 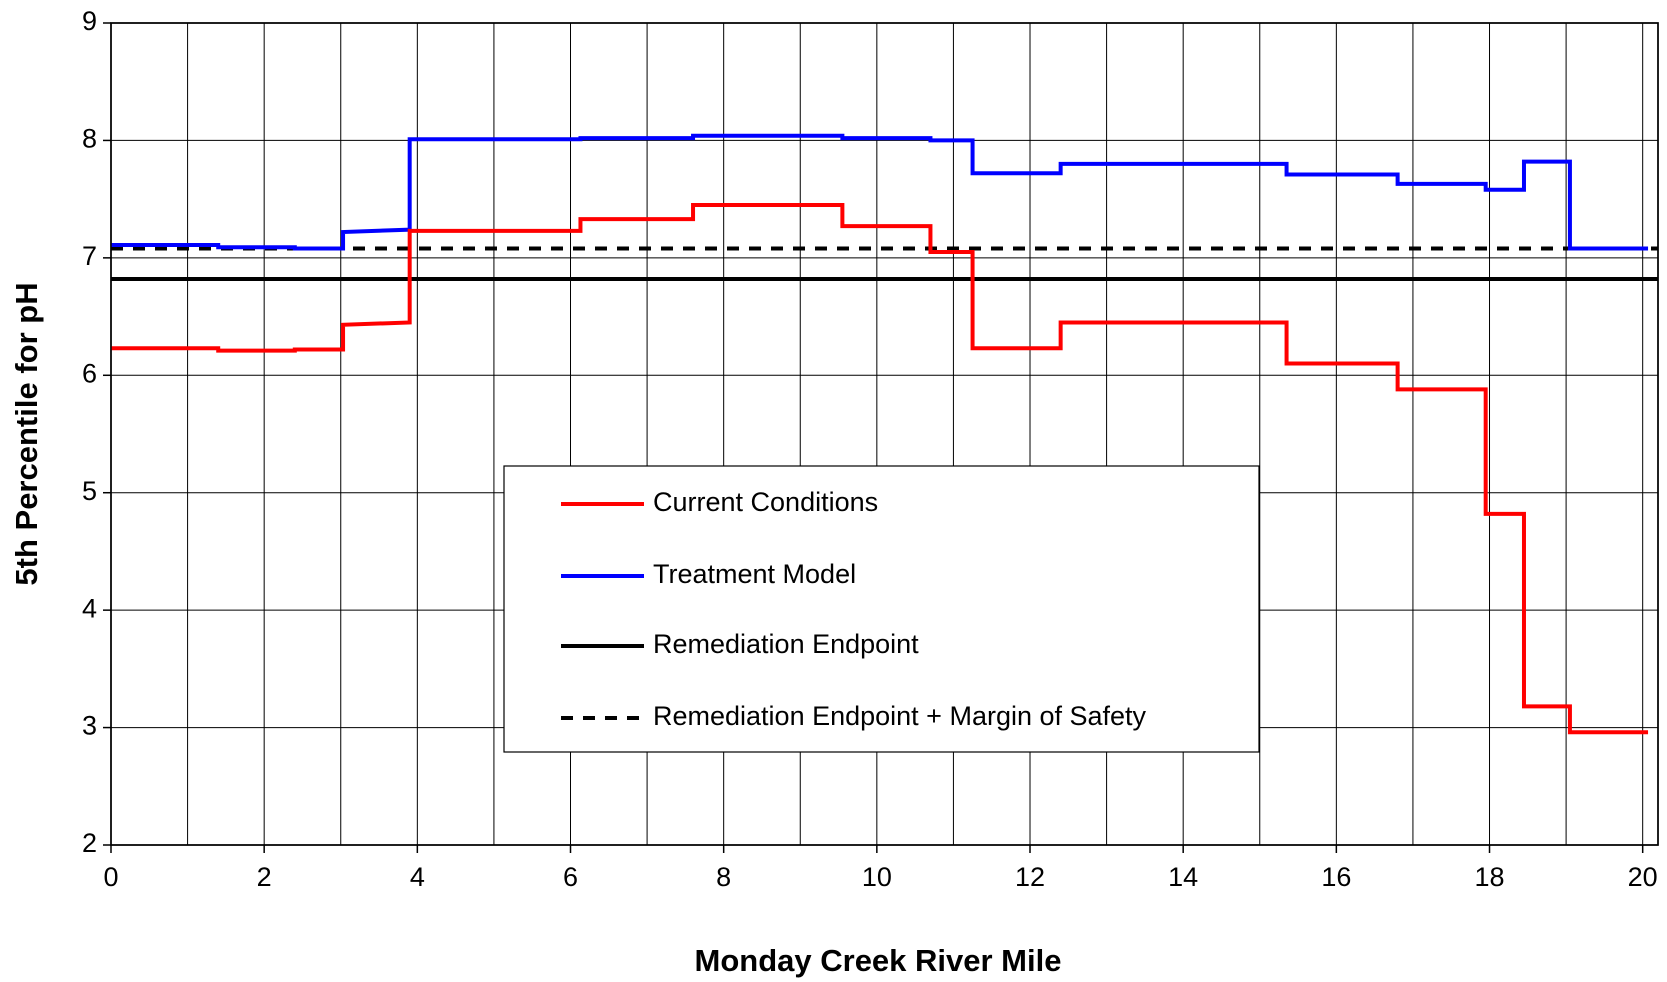 What do you see at coordinates (1030, 877) in the screenshot?
I see `x-tick-label: 12` at bounding box center [1030, 877].